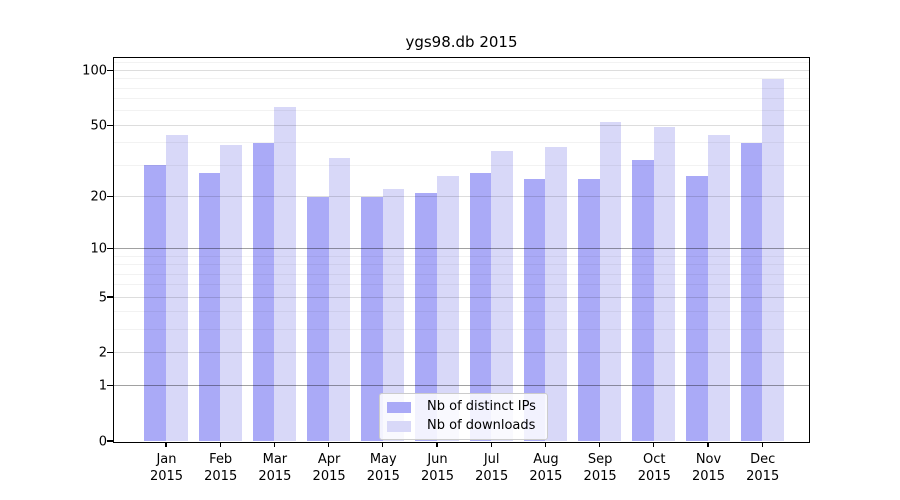 The height and width of the screenshot is (500, 900). Describe the element at coordinates (166, 444) in the screenshot. I see `x-tickmark-jan` at that location.